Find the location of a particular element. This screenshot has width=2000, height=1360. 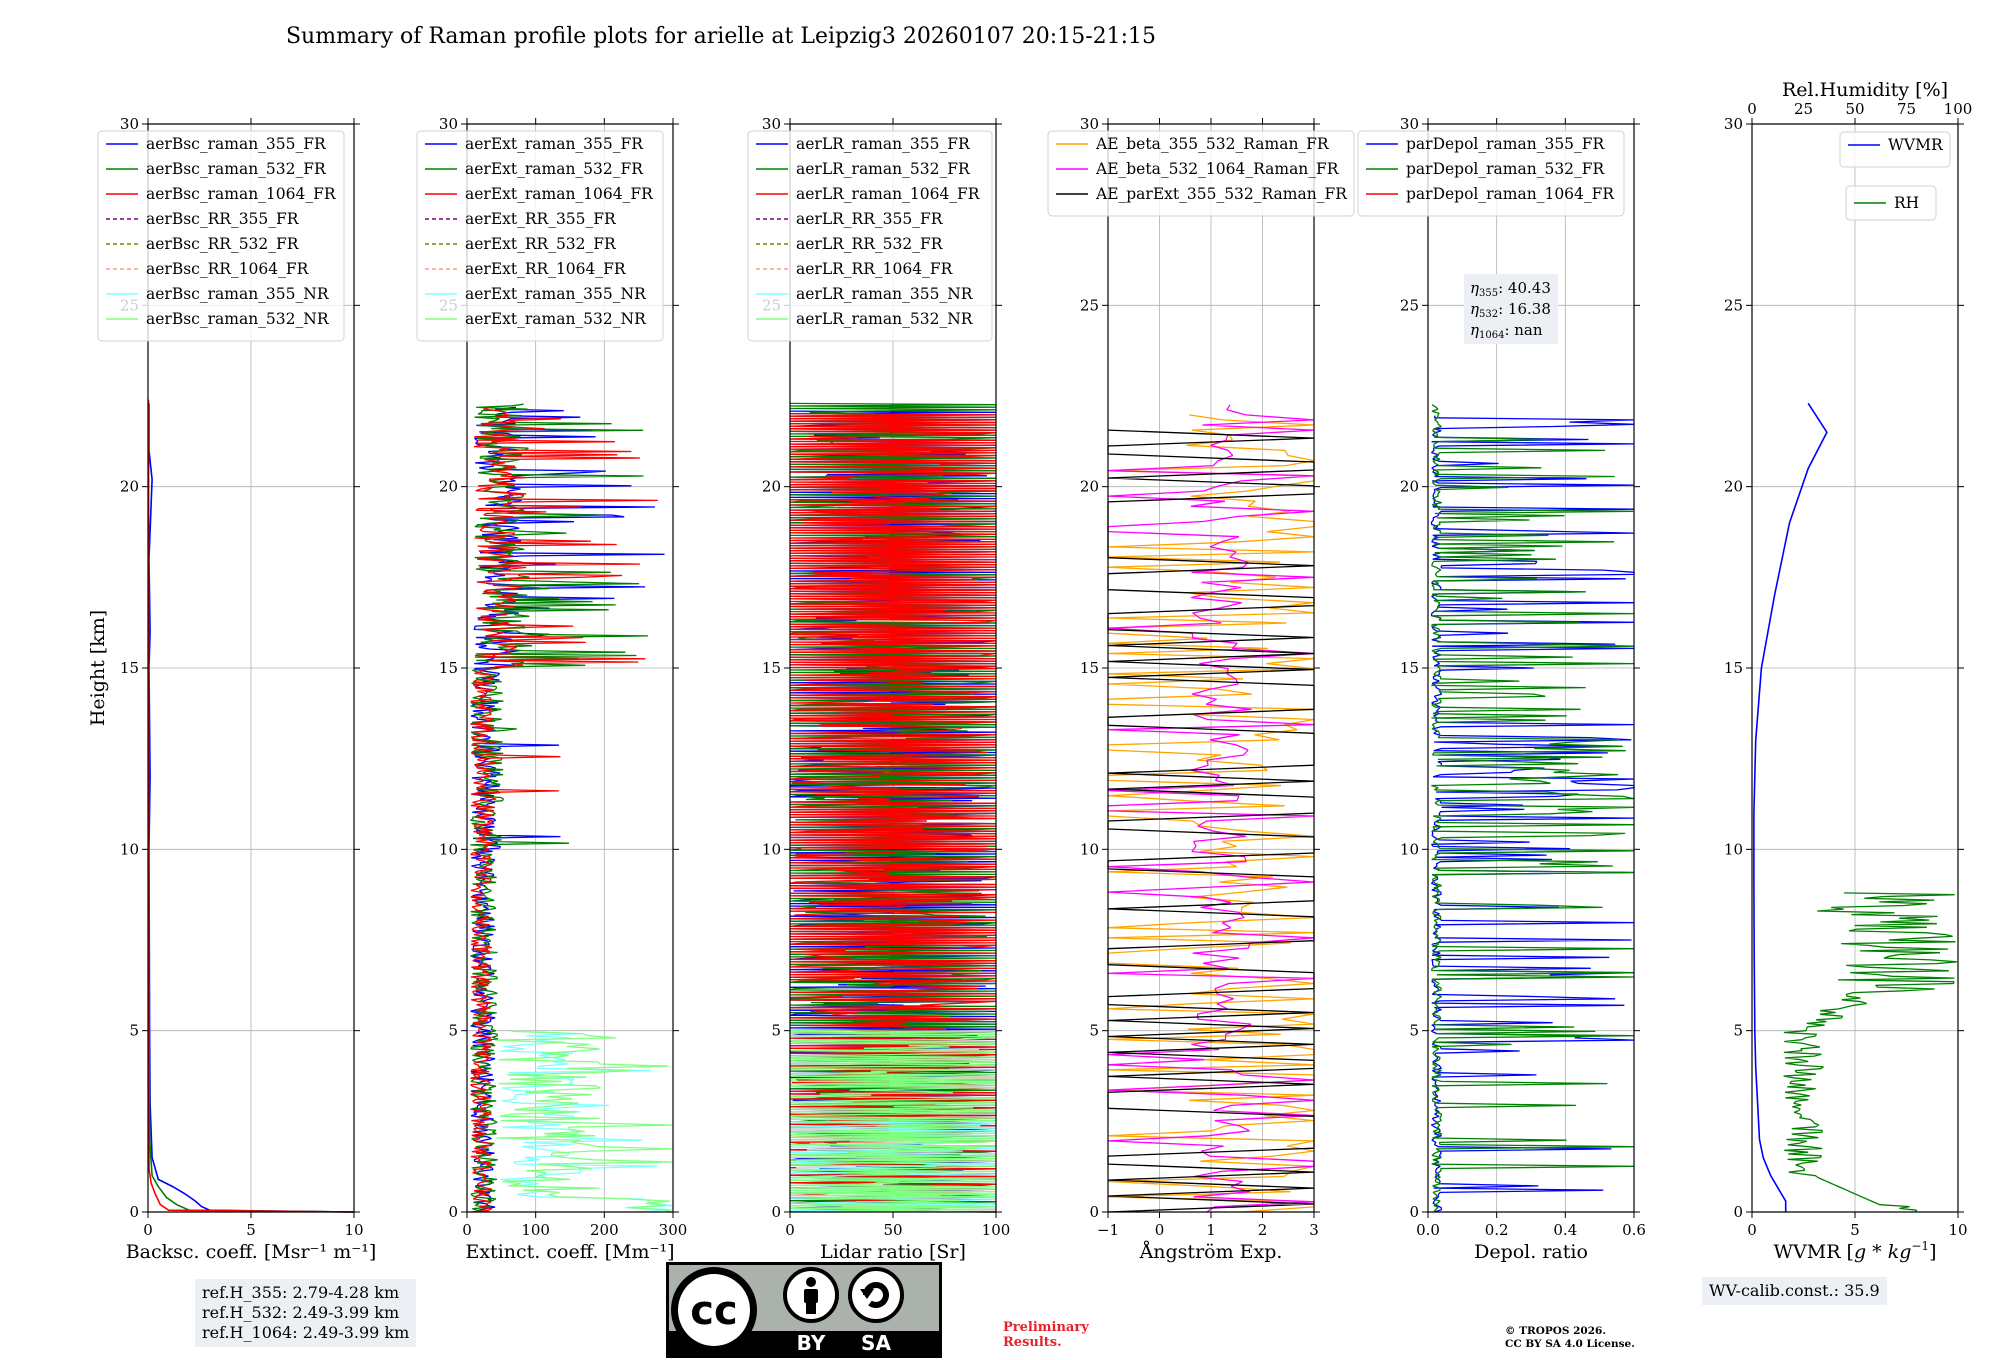

x-tick-label: 2 is located at coordinates (1263, 1230).